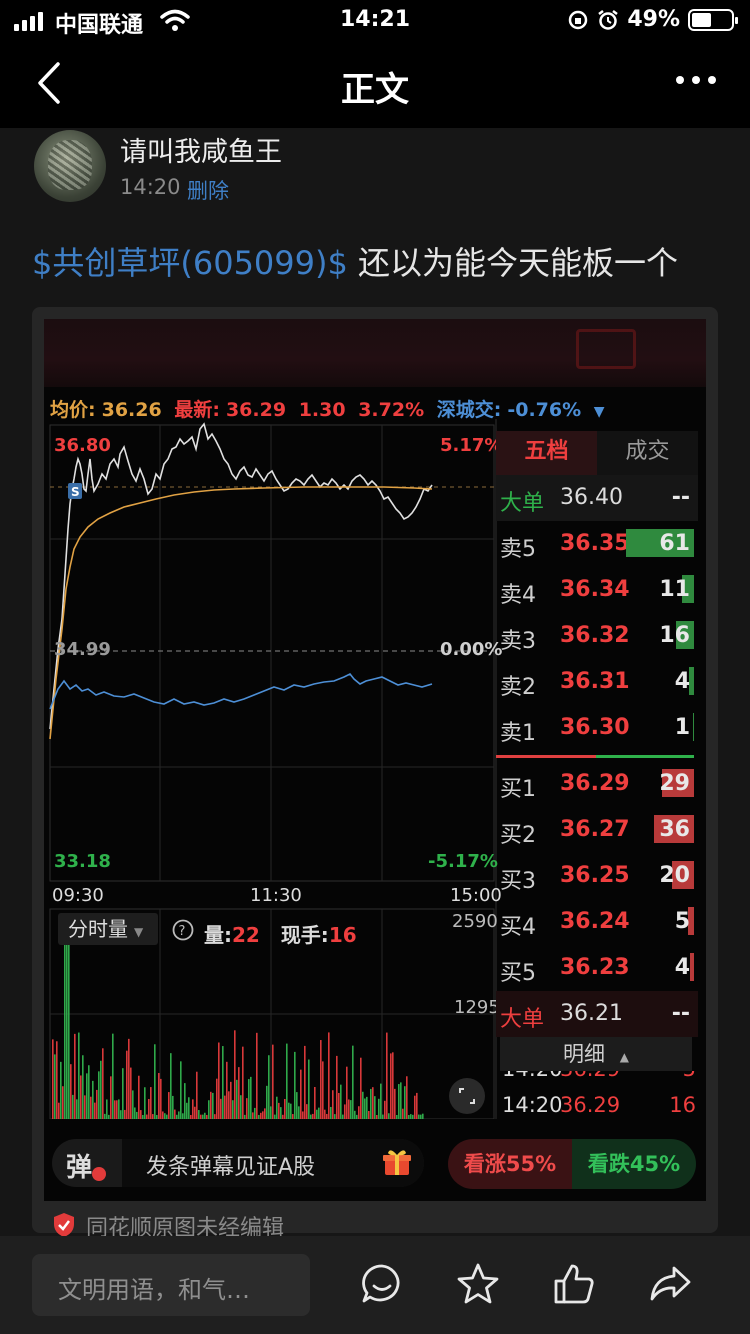 The width and height of the screenshot is (750, 1334). I want to click on alarm-icon, so click(608, 19).